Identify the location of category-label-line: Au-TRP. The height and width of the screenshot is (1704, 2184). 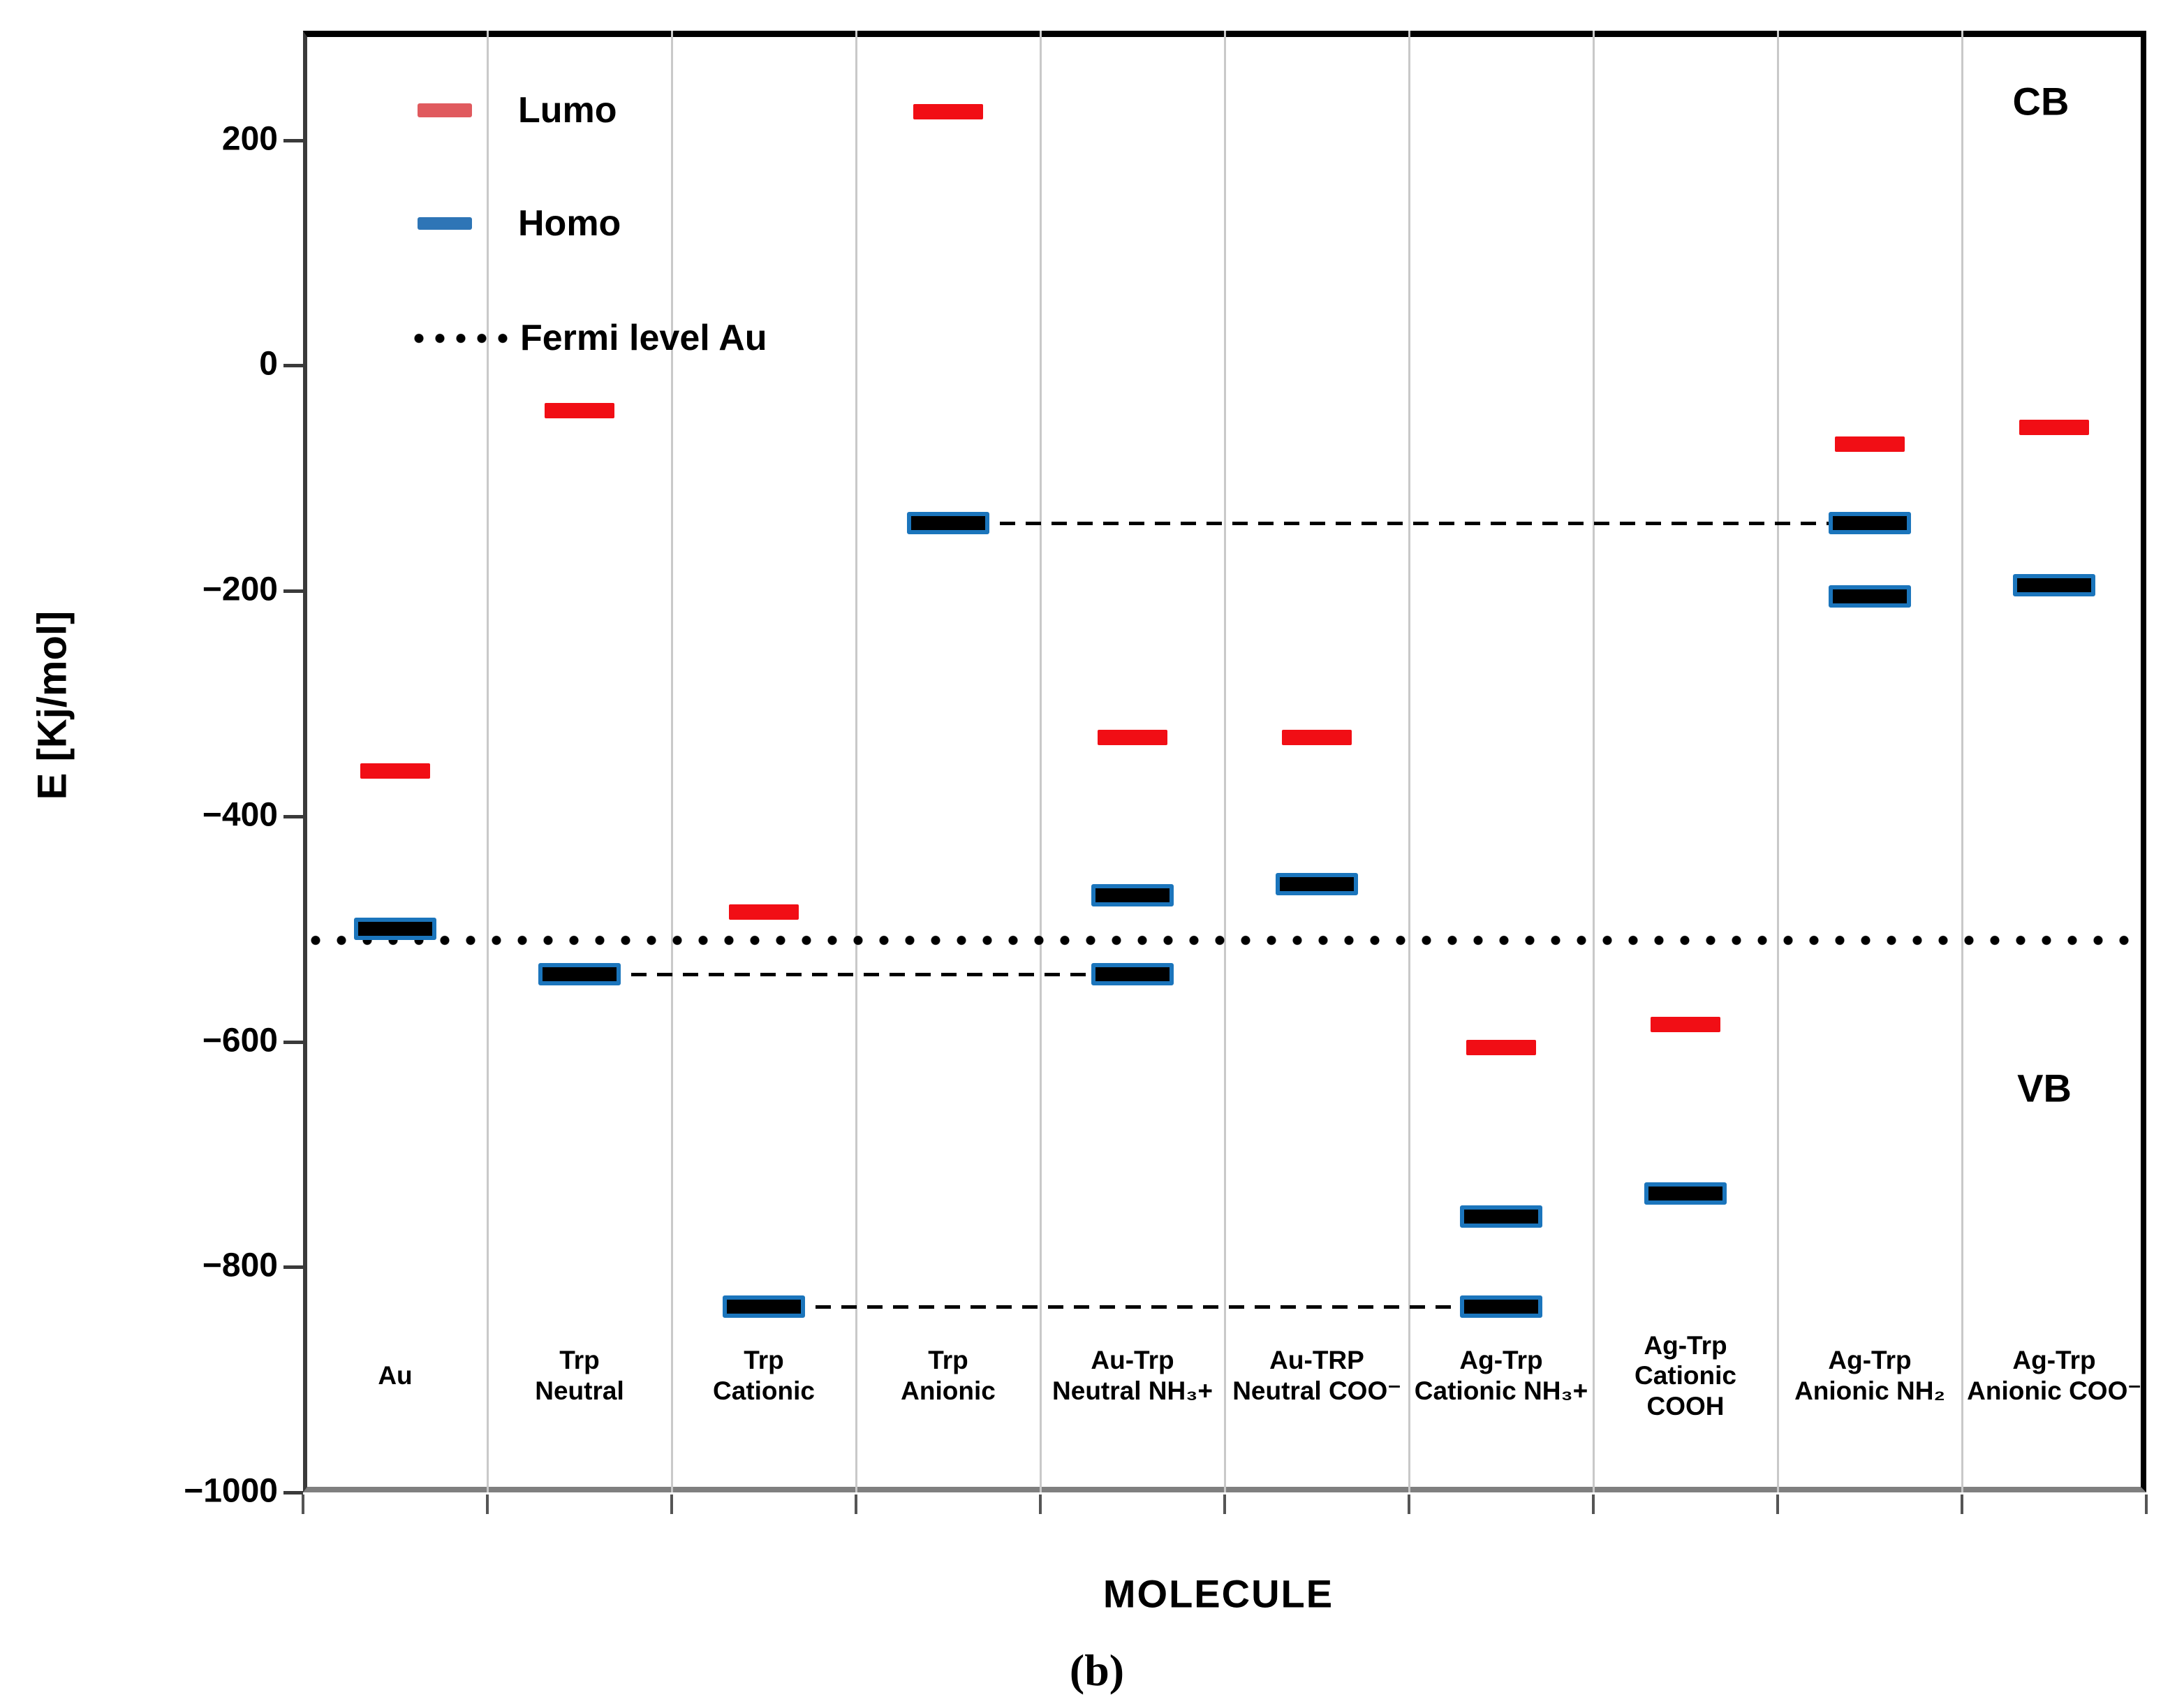
(1316, 1360).